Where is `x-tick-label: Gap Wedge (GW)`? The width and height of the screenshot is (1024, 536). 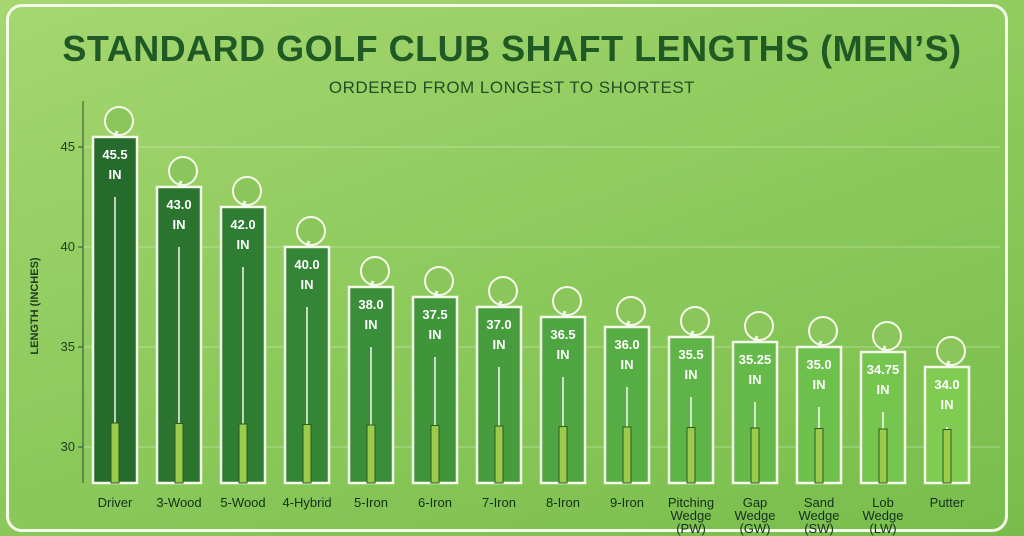
x-tick-label: Gap Wedge (GW) is located at coordinates (755, 515).